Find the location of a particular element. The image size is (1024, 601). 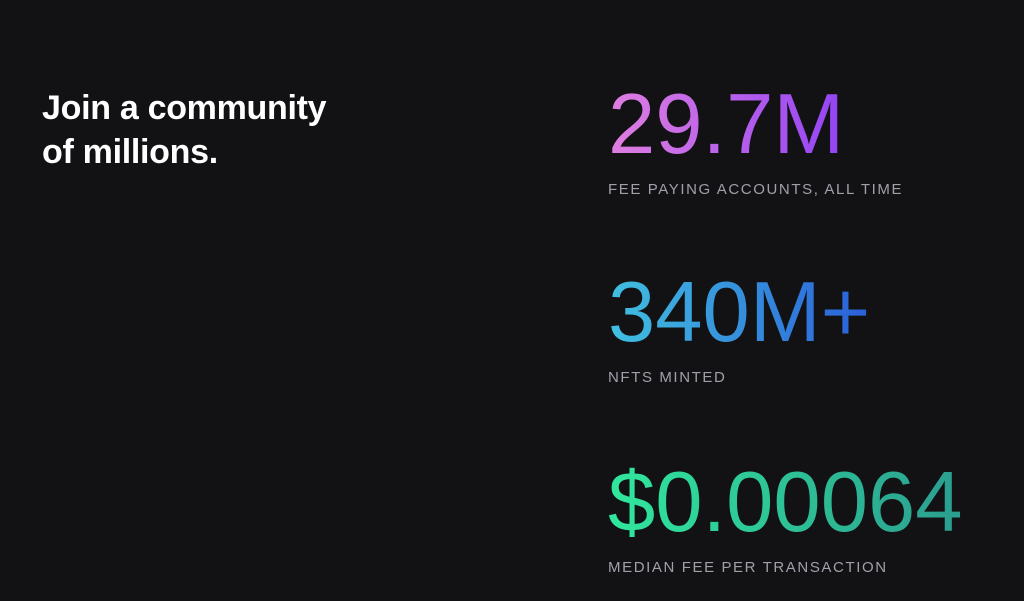

stat-label-nfts-minted: NFTS MINTED is located at coordinates (667, 377).